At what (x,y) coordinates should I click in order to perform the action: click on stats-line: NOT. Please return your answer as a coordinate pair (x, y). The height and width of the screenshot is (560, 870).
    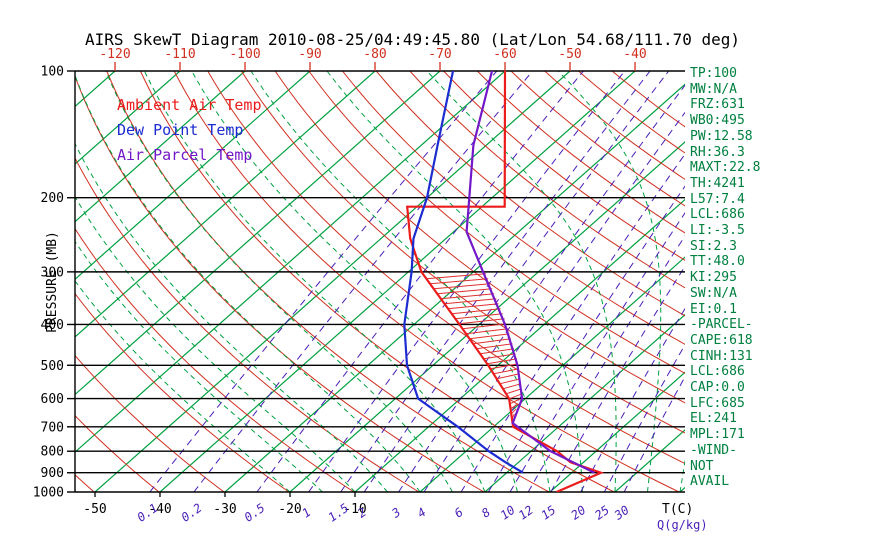
    Looking at the image, I should click on (702, 466).